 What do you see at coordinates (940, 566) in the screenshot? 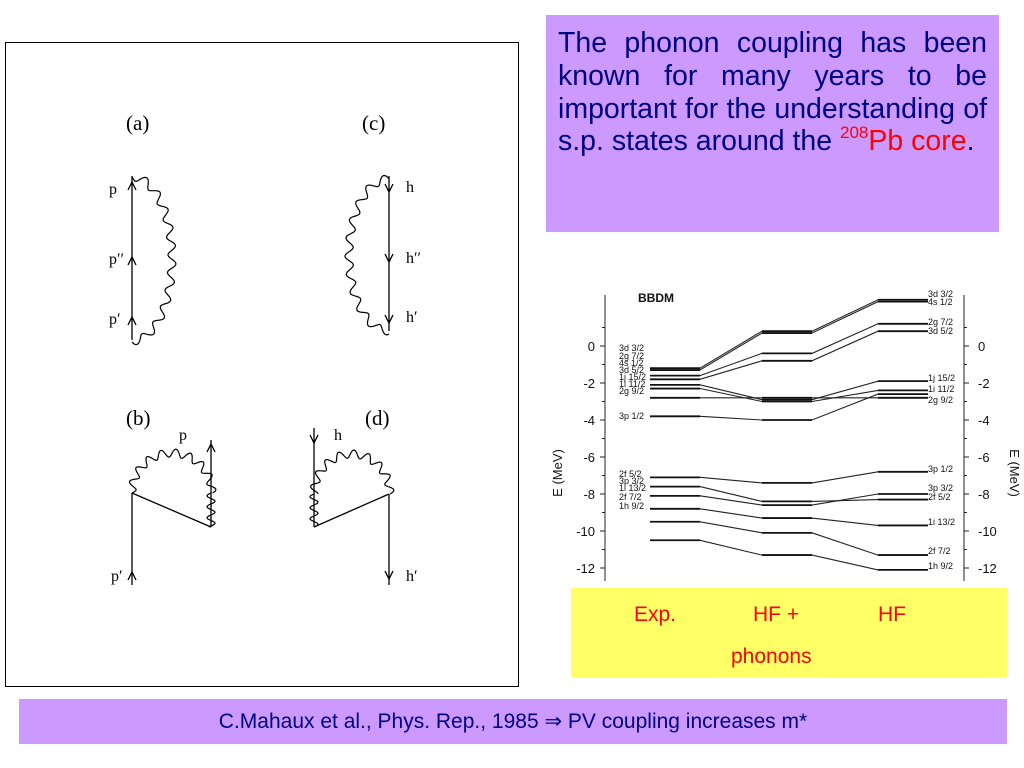
I see `right-level-label: 1h 9/2` at bounding box center [940, 566].